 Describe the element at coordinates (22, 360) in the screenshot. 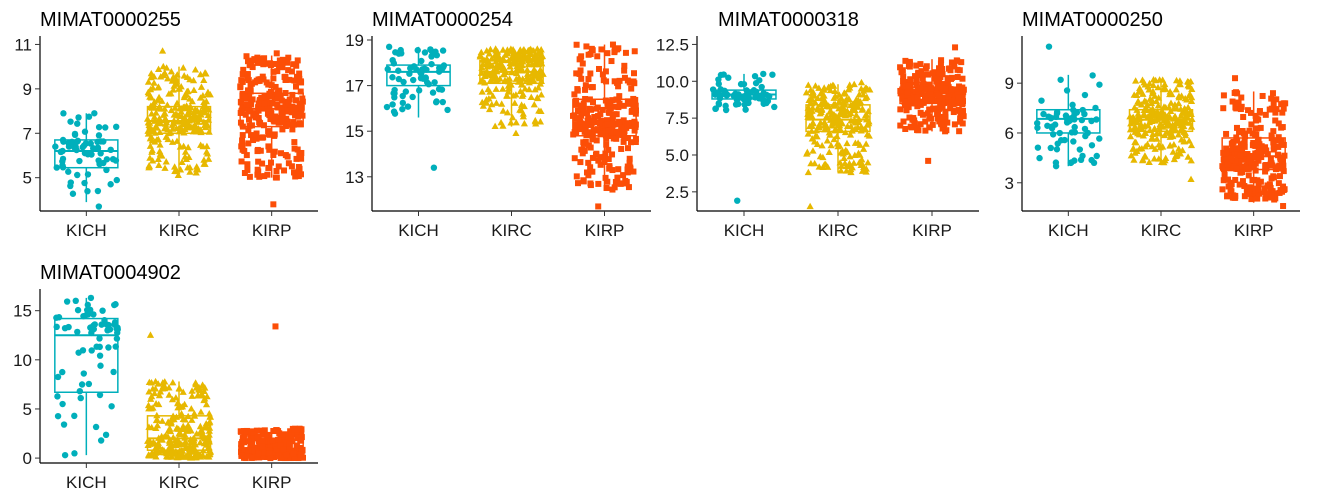

I see `y-tick-label: 10` at that location.